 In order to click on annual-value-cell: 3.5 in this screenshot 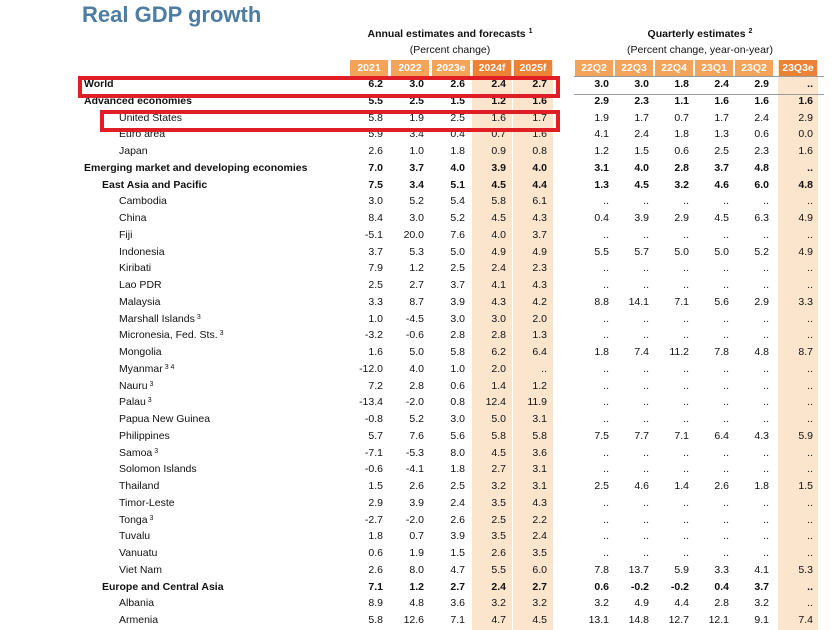, I will do `click(498, 502)`.